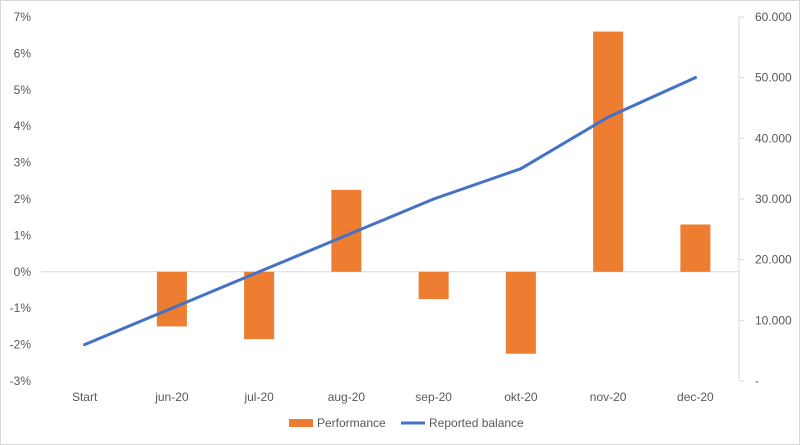  What do you see at coordinates (23, 126) in the screenshot?
I see `left-axis-tick-label: 4%` at bounding box center [23, 126].